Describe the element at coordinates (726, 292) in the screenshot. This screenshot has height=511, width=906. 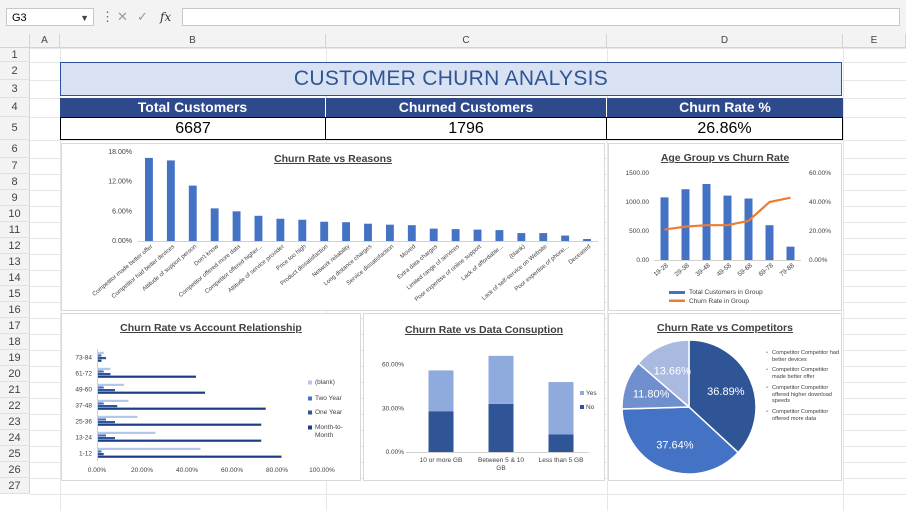
I see `legend-label: Total Customers in Group` at that location.